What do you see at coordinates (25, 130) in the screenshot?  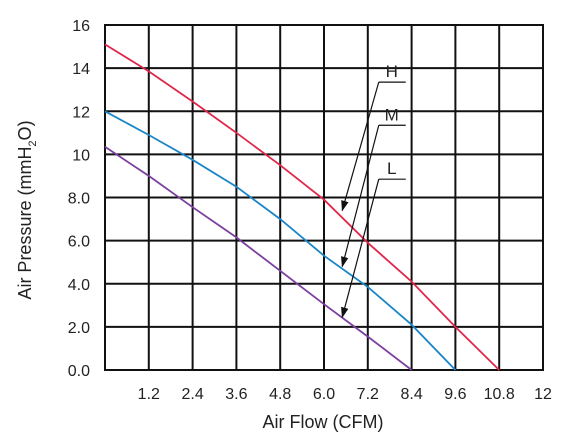 I see `y-axis-label-end: O)` at bounding box center [25, 130].